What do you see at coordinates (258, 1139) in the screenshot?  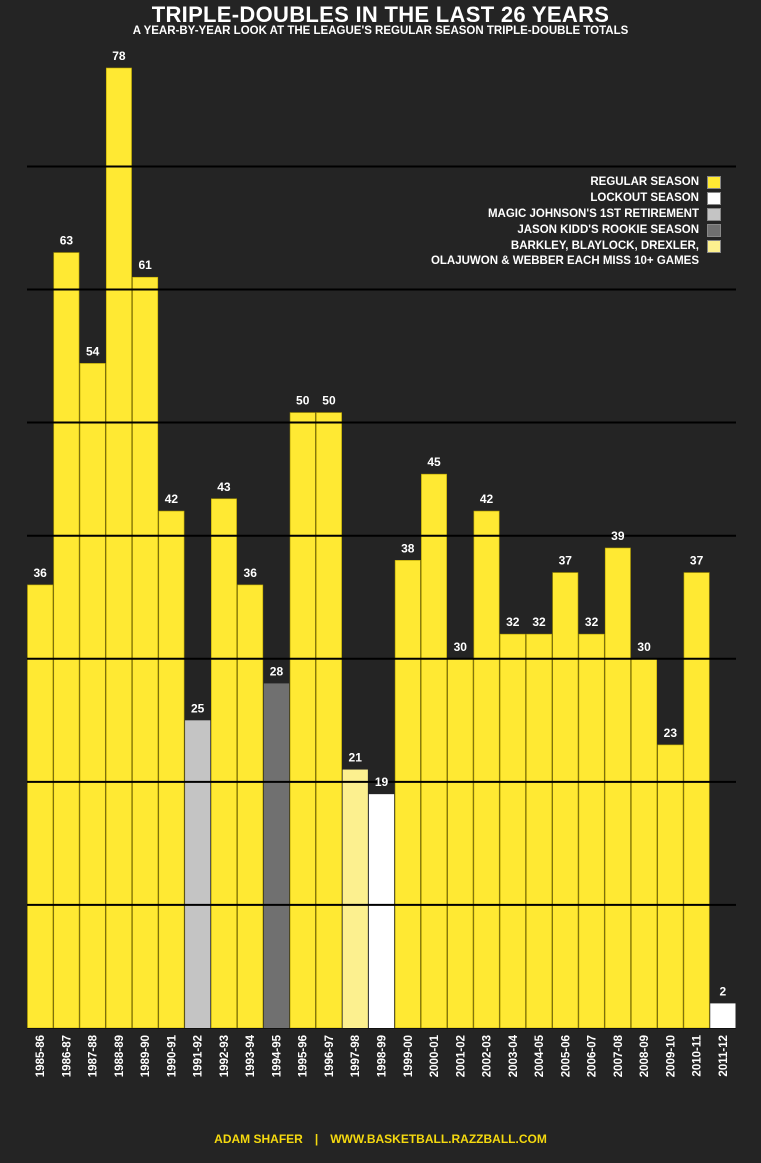 I see `footer-author: ADAM SHAFER` at bounding box center [258, 1139].